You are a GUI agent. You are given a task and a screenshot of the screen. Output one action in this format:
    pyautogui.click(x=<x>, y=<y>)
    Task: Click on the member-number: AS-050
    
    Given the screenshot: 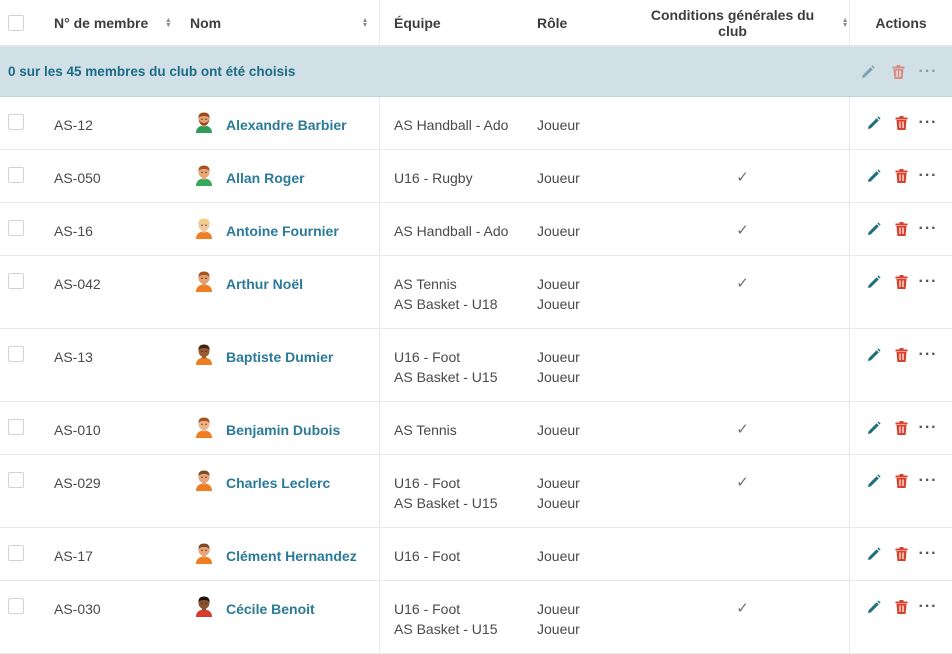 What is the action you would take?
    pyautogui.click(x=77, y=178)
    